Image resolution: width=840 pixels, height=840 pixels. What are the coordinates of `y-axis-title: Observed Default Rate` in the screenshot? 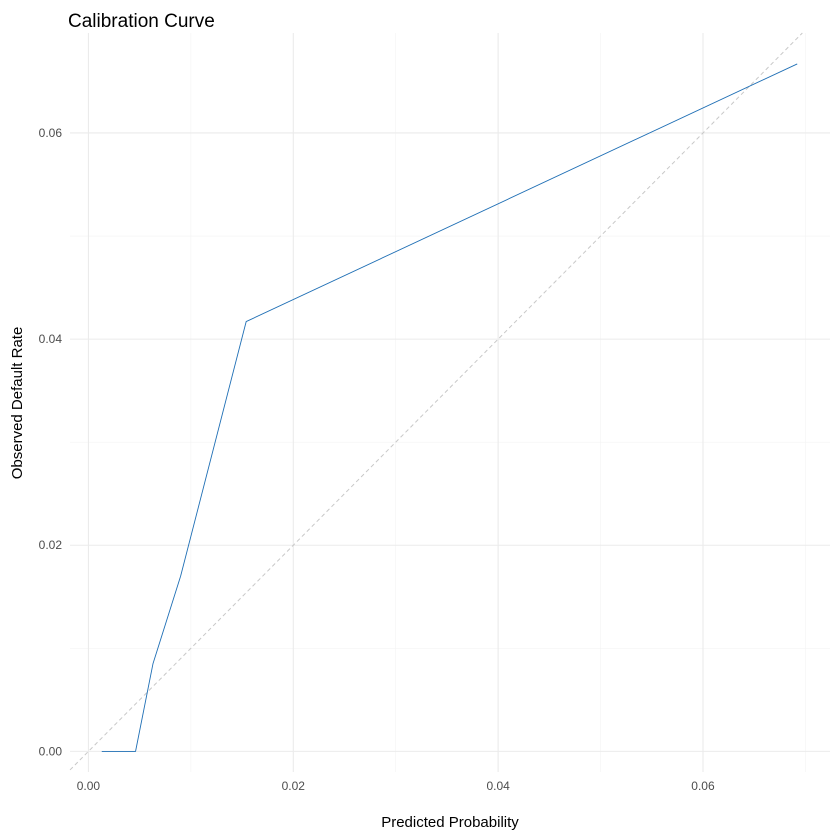 It's located at (17, 403).